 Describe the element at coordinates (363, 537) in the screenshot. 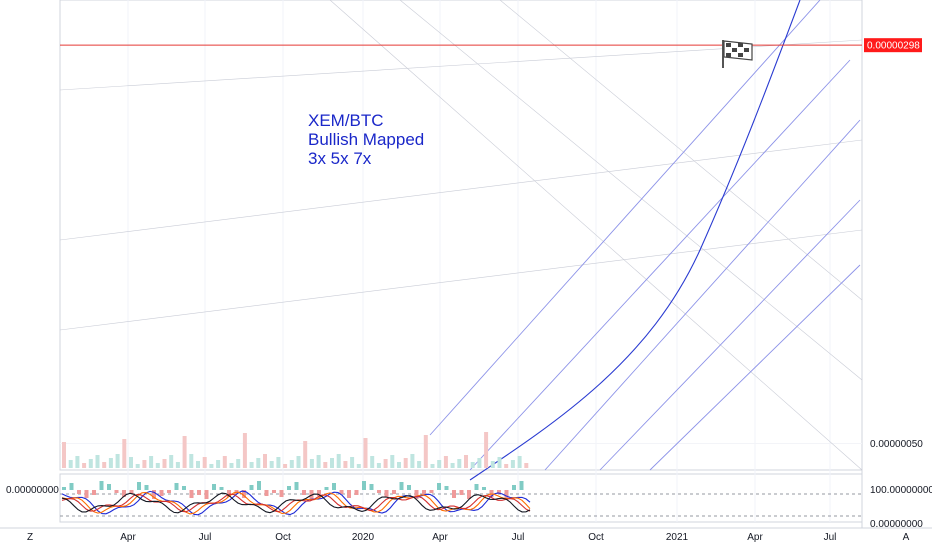

I see `time-tick-label: 2020` at that location.